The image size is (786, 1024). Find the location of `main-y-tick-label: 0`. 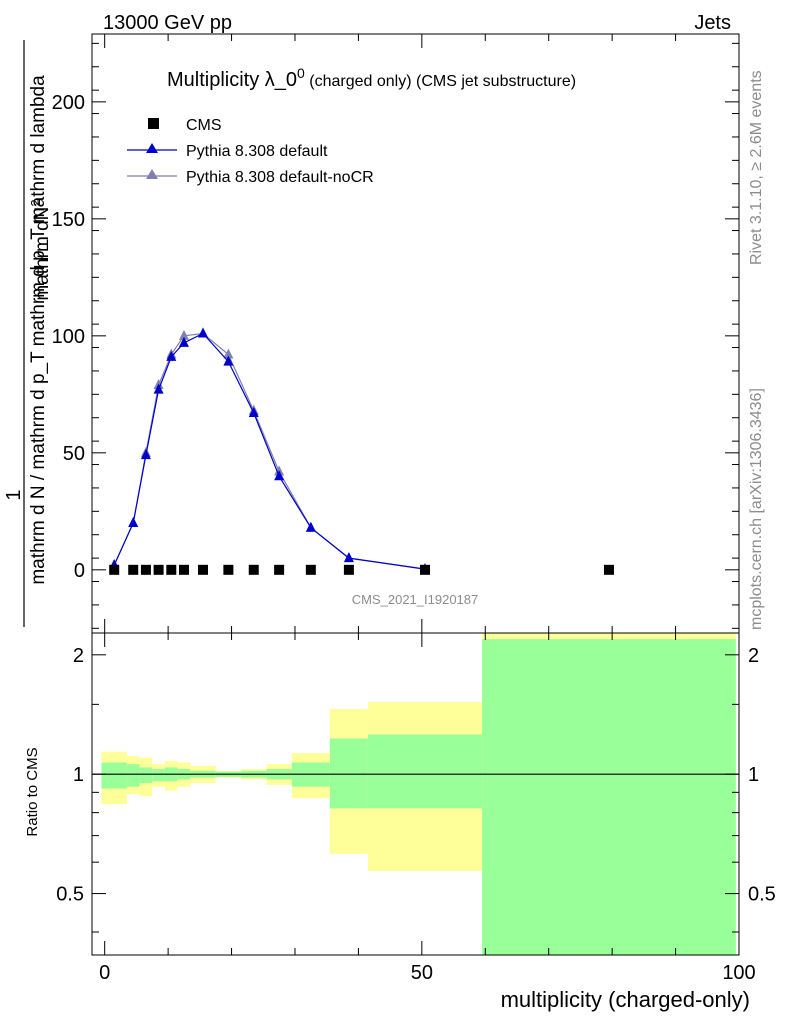

main-y-tick-label: 0 is located at coordinates (79, 571).